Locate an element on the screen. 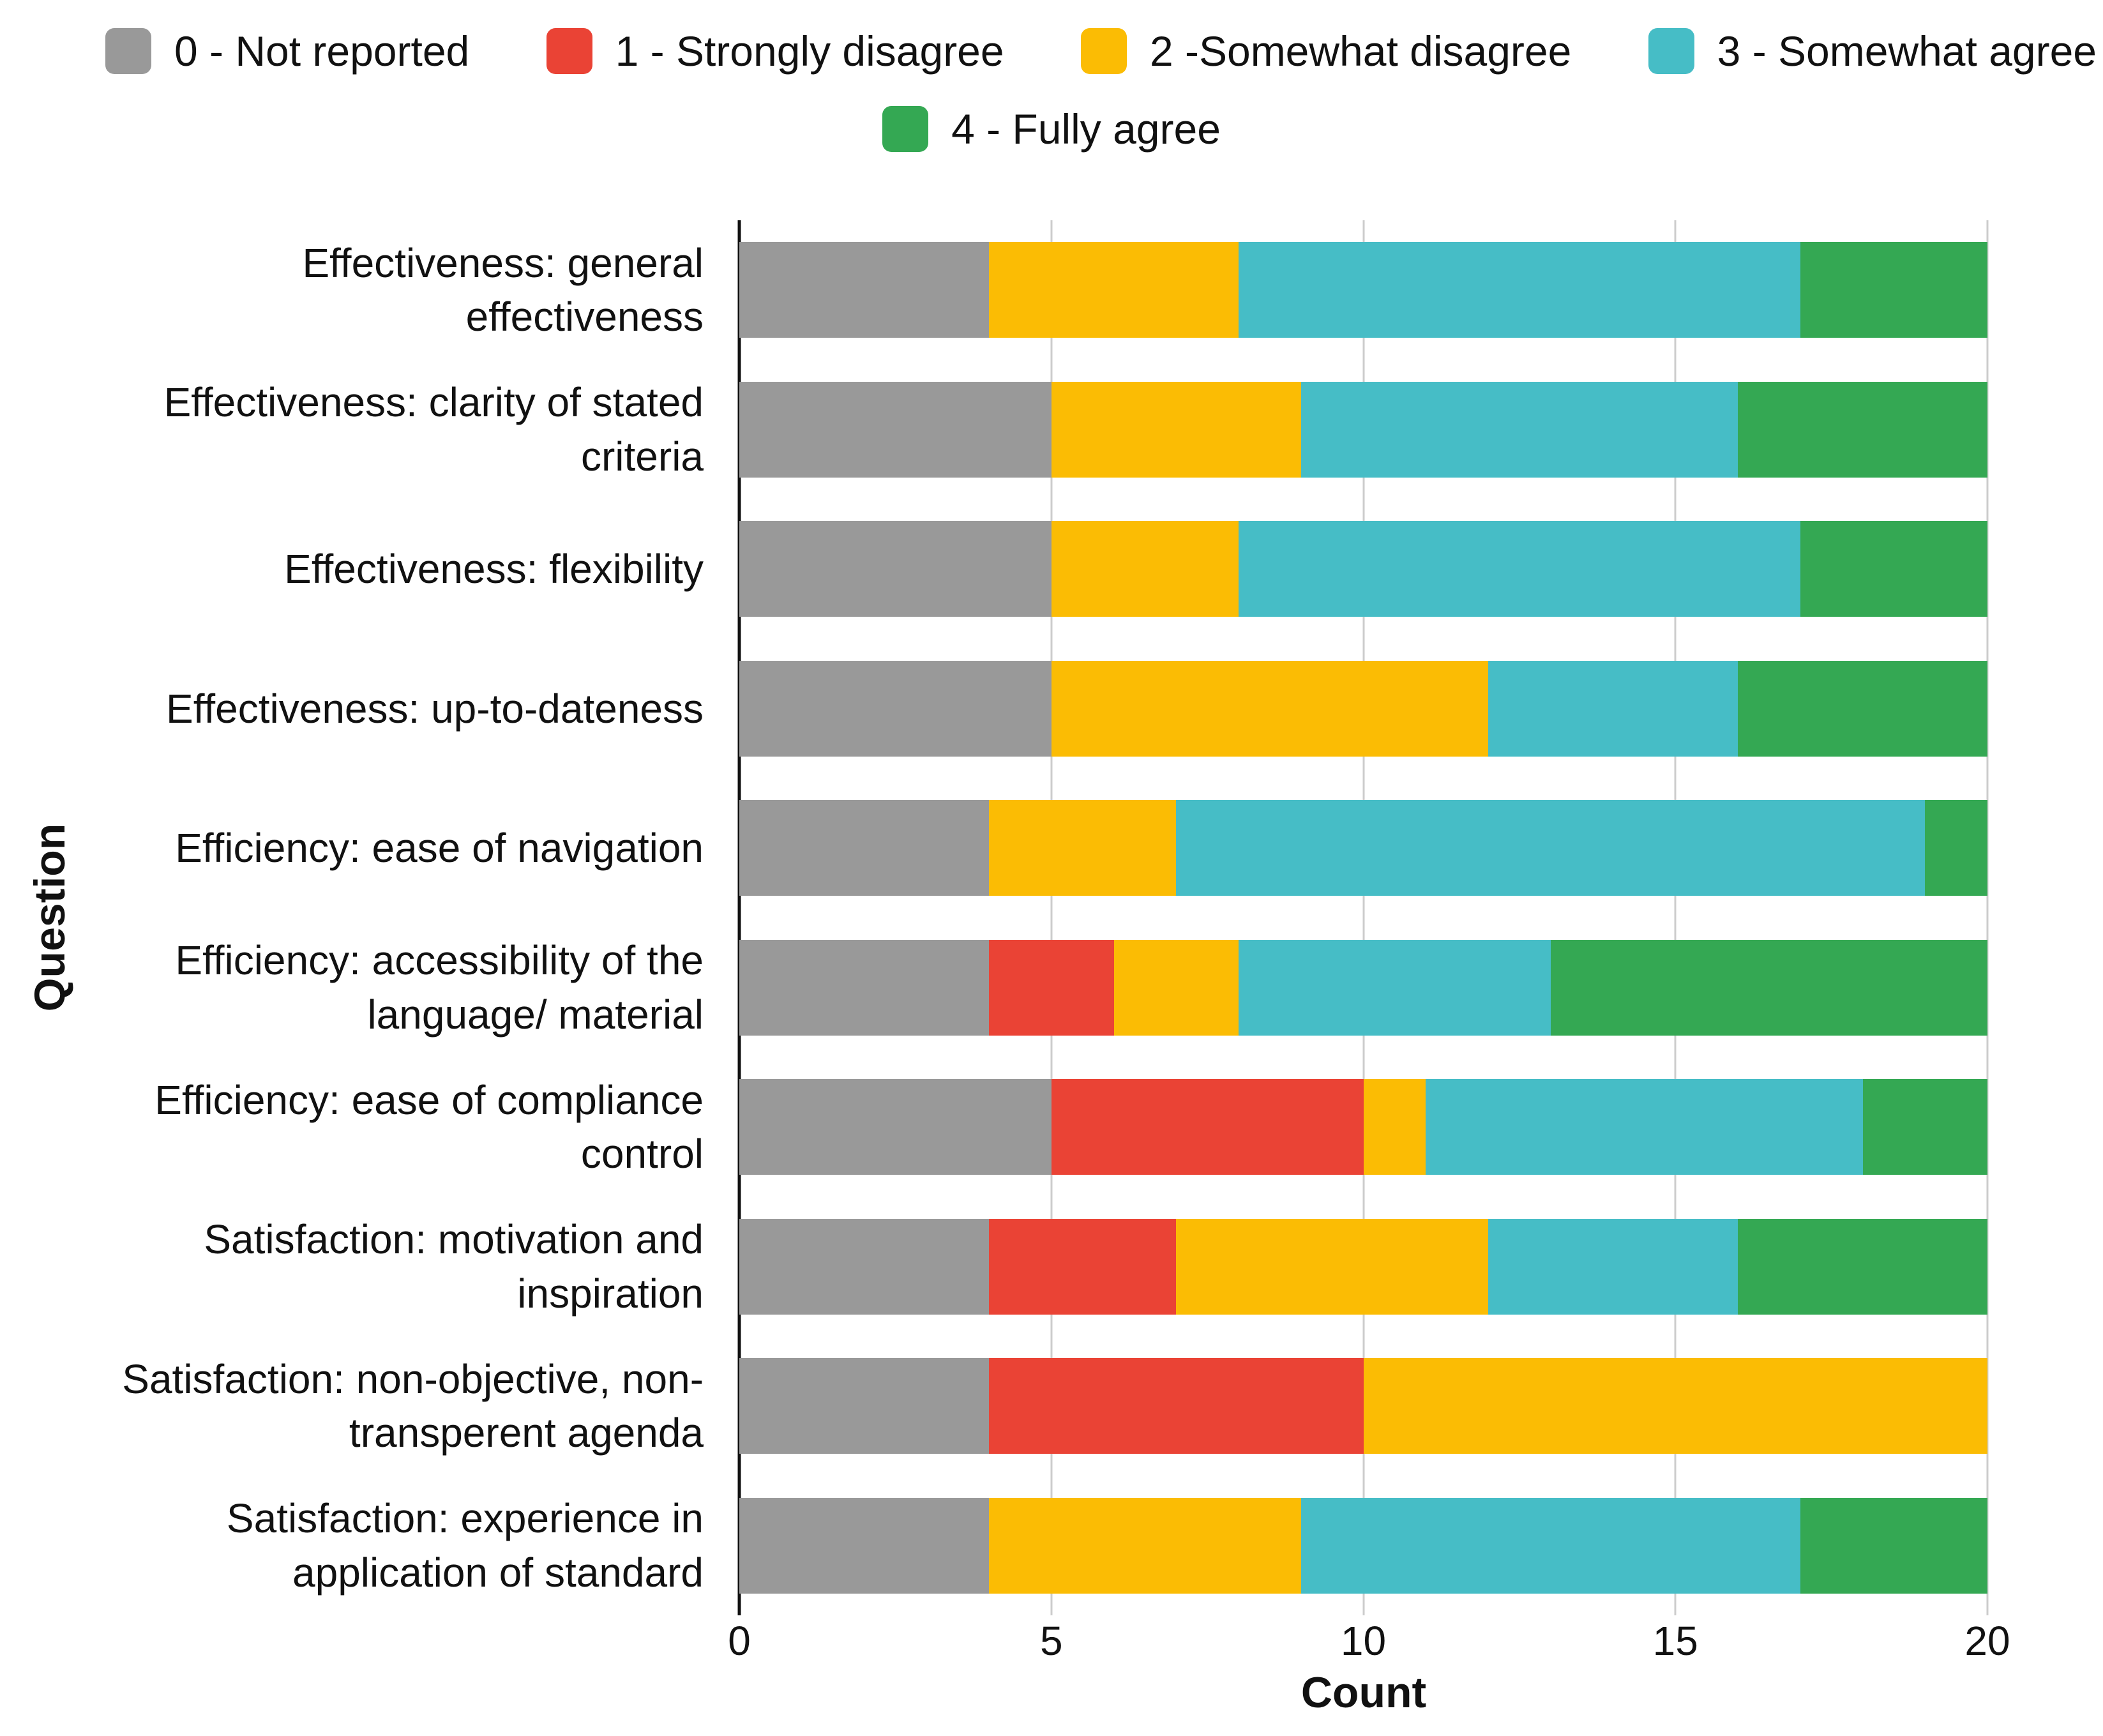 The width and height of the screenshot is (2103, 1736). category-label: Effectiveness: general effectiveness is located at coordinates (503, 289).